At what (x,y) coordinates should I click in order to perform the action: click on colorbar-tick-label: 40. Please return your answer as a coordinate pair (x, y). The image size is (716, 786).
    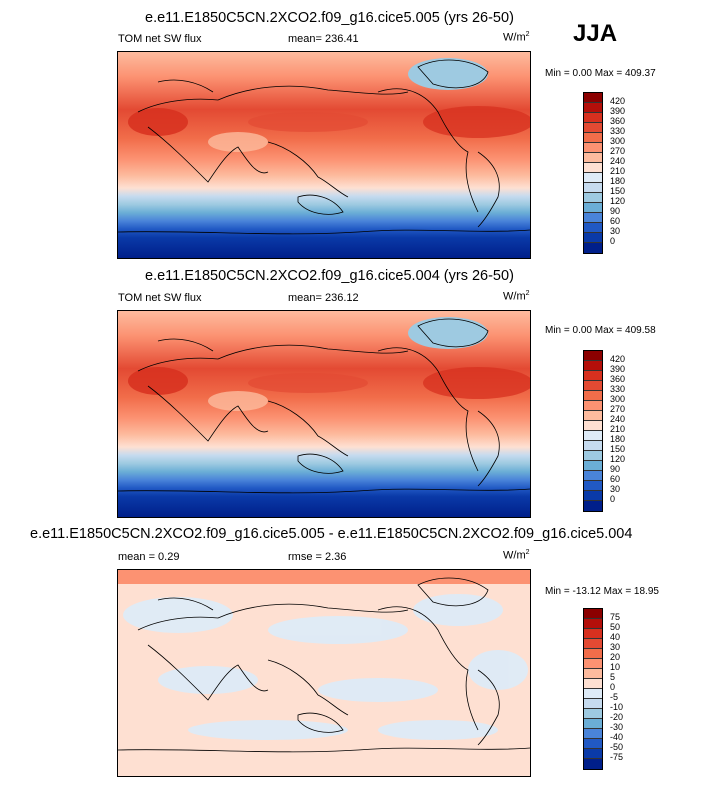
    Looking at the image, I should click on (615, 637).